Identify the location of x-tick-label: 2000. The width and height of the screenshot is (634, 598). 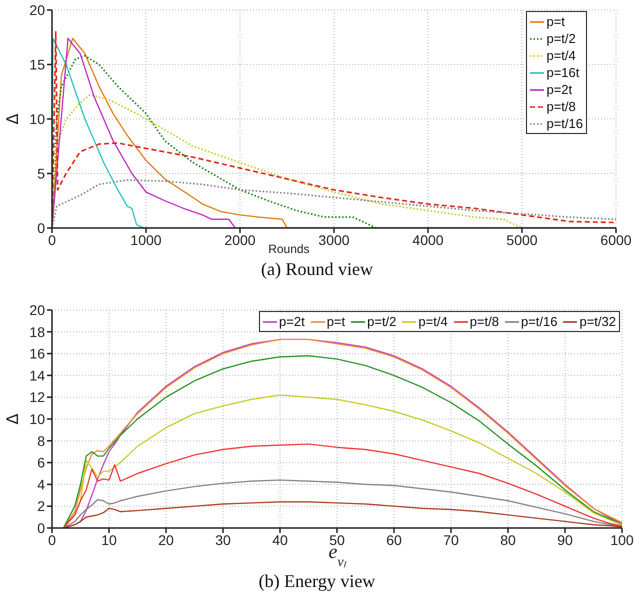
(240, 240).